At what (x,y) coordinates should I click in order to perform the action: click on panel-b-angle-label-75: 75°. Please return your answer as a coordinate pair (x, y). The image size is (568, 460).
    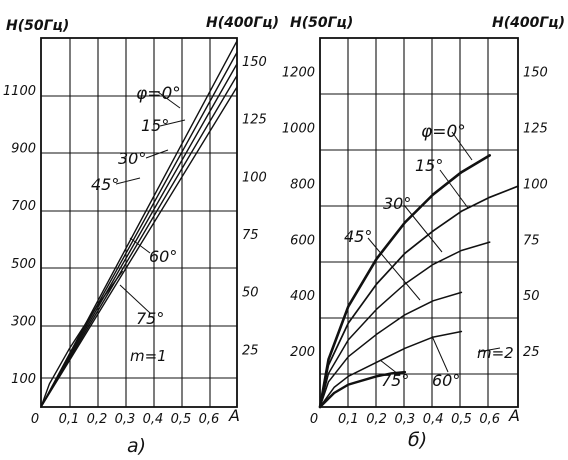
    Looking at the image, I should click on (395, 380).